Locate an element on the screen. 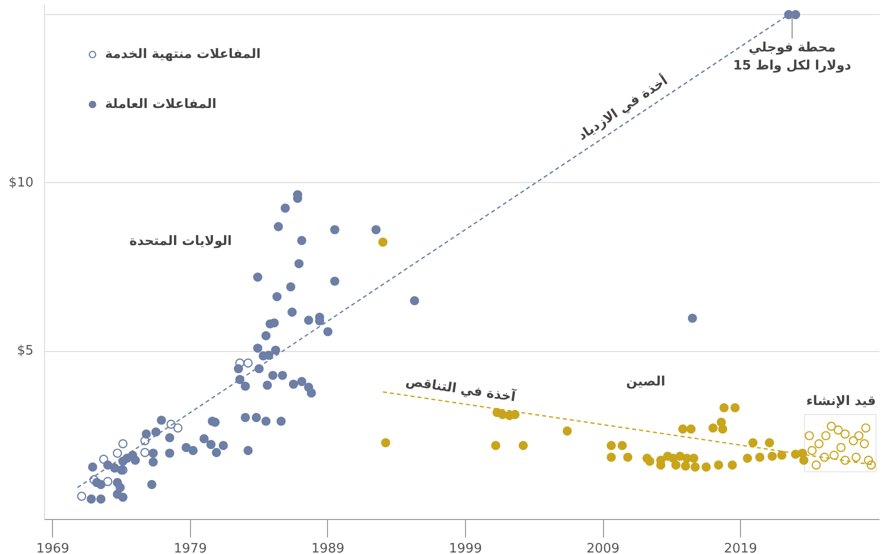 The height and width of the screenshot is (554, 887). x-tick-label: 1999 is located at coordinates (465, 548).